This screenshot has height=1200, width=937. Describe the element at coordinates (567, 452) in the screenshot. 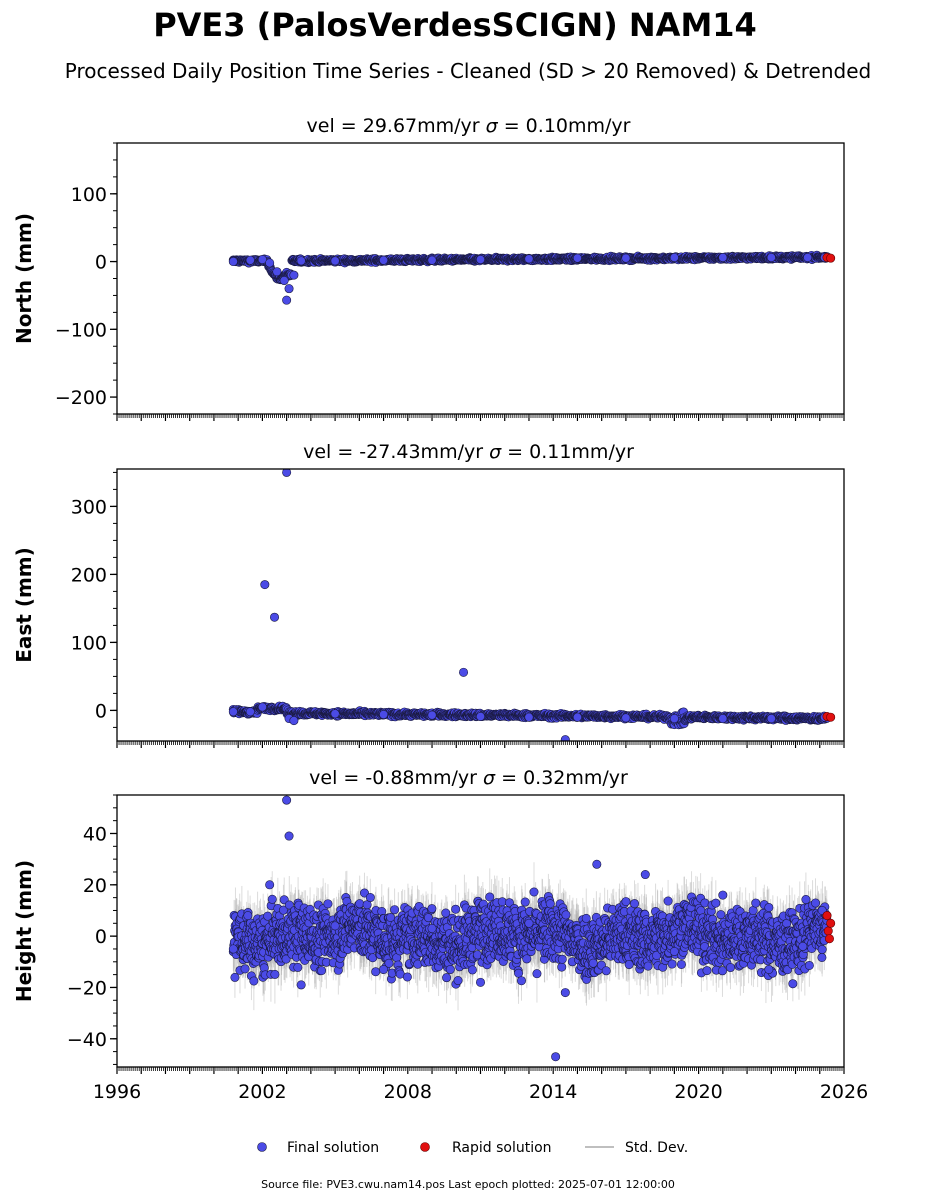

I see `panel-title-sigma-value: = 0.11mm/yr` at that location.